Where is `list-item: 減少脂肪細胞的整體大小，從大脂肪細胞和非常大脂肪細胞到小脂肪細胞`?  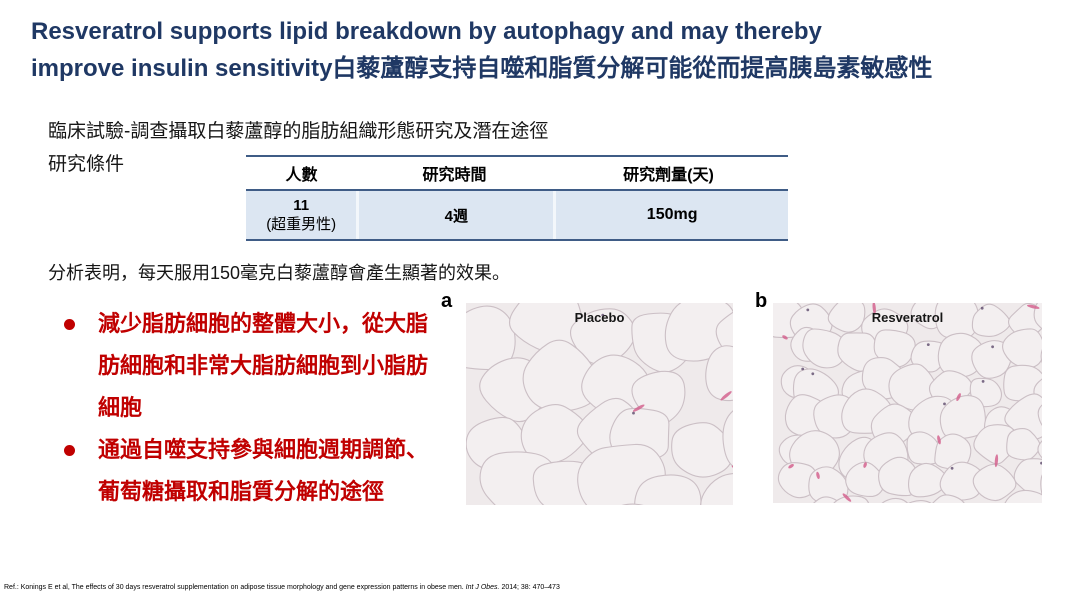 list-item: 減少脂肪細胞的整體大小，從大脂肪細胞和非常大脂肪細胞到小脂肪細胞 is located at coordinates (251, 366).